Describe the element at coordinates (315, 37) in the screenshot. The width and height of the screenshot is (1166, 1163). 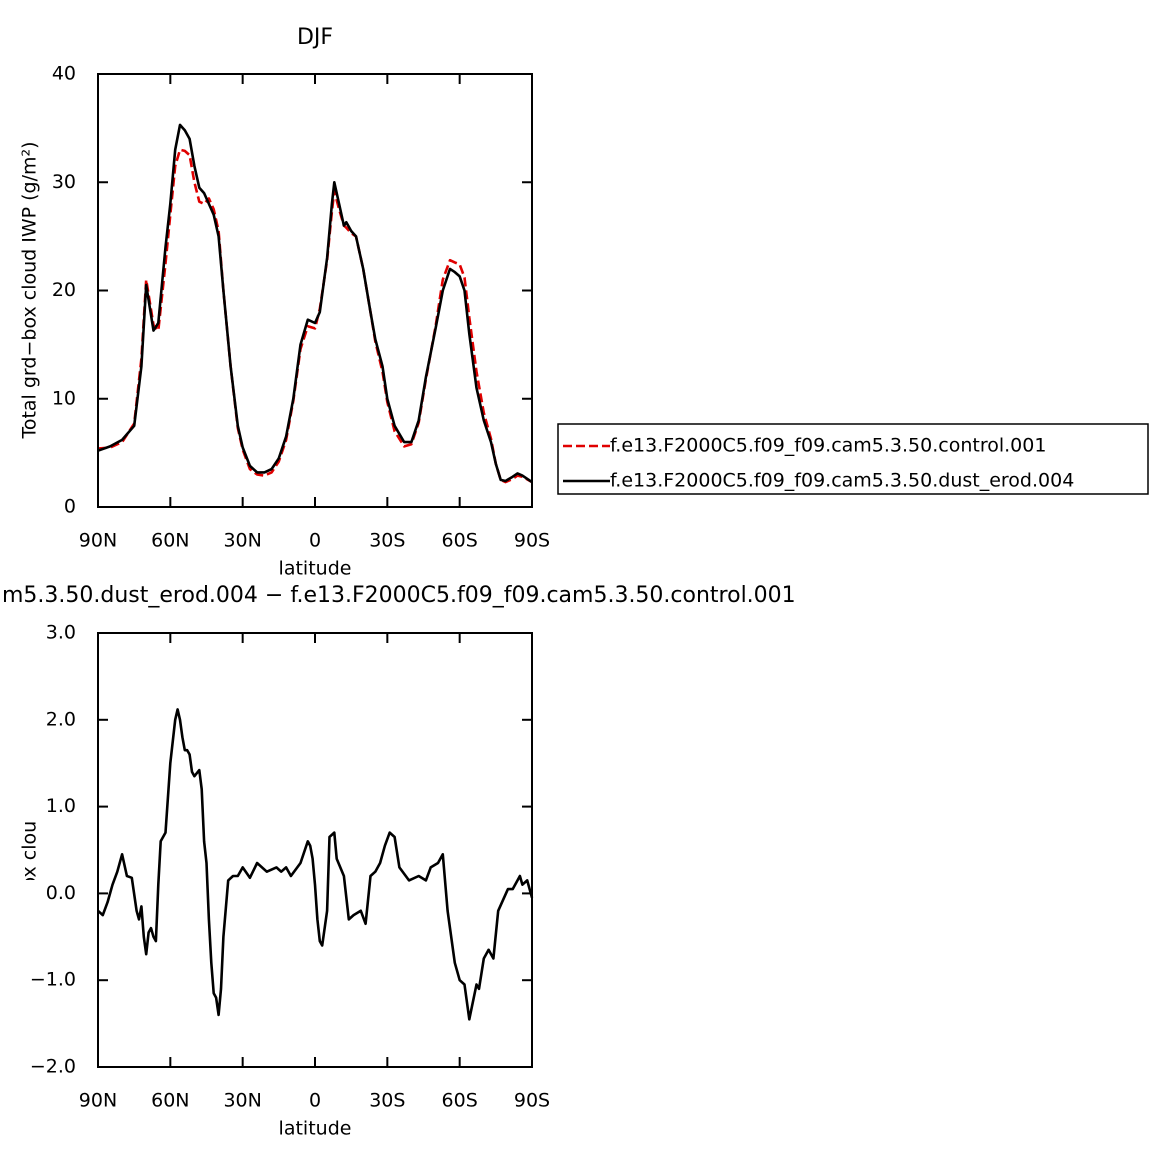
I see `chart-title: DJF` at that location.